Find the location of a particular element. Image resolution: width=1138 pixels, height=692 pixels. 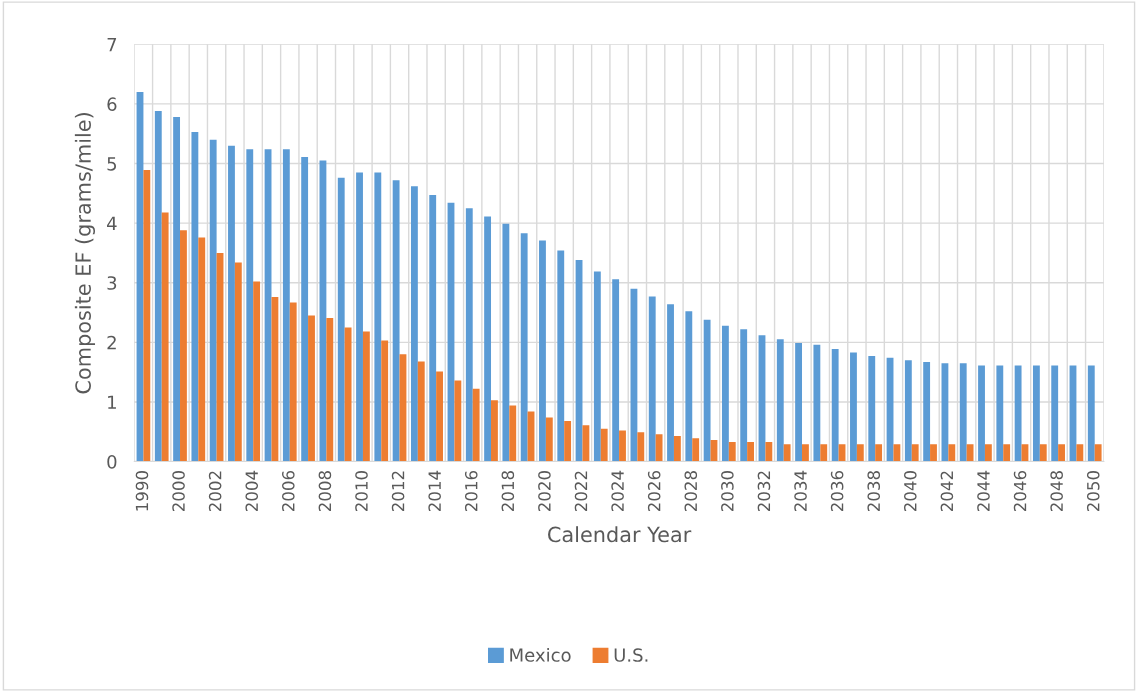

x-tick-label: 2024 is located at coordinates (617, 491).